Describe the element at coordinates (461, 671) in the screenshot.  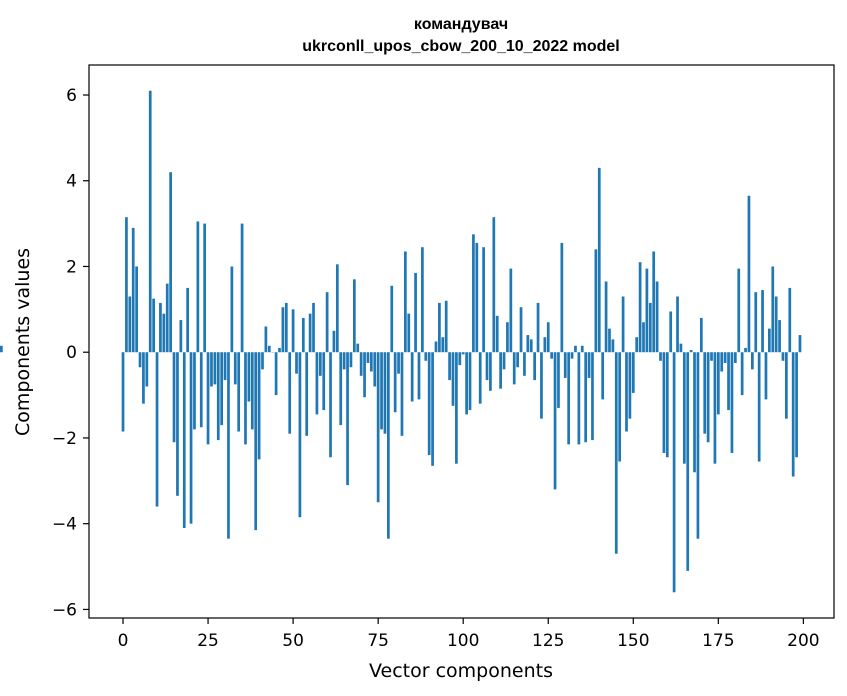
I see `x-axis-label: Vector components` at that location.